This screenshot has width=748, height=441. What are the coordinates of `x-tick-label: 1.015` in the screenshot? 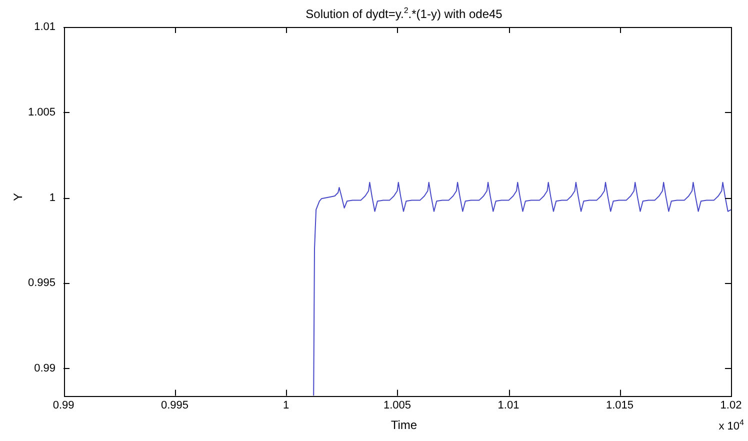 It's located at (620, 405).